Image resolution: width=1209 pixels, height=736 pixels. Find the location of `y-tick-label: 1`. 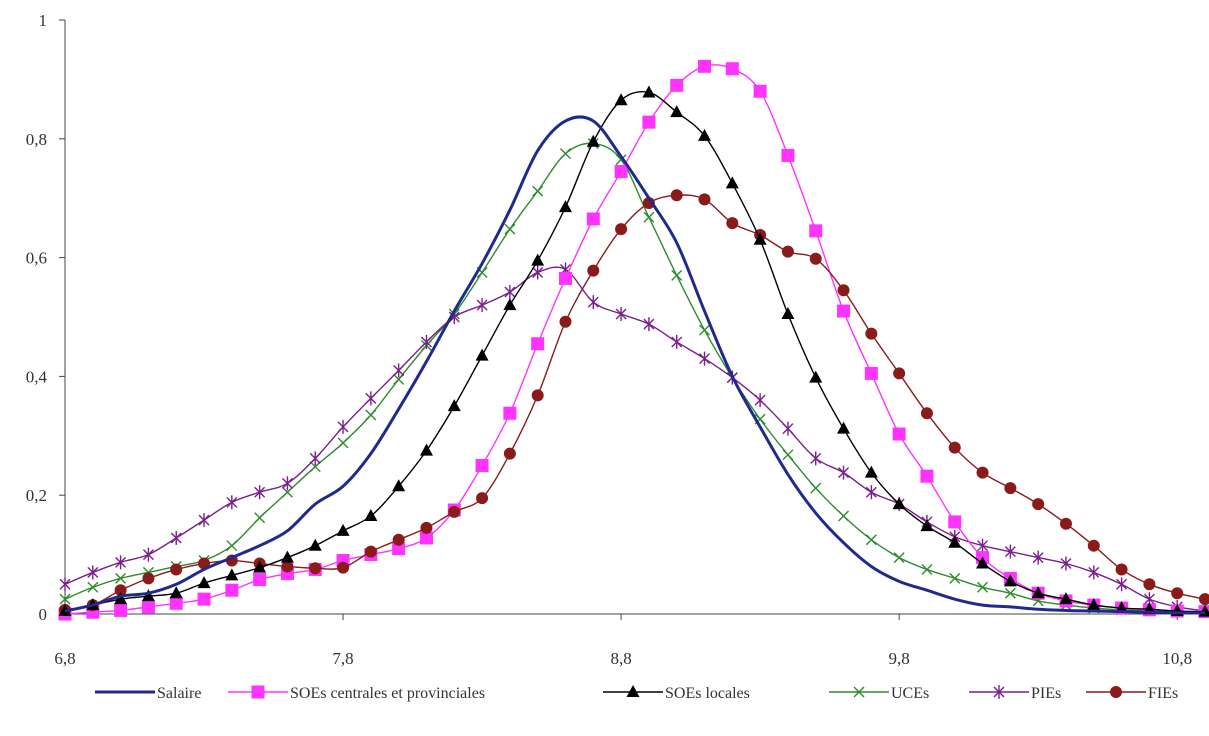

y-tick-label: 1 is located at coordinates (43, 20).